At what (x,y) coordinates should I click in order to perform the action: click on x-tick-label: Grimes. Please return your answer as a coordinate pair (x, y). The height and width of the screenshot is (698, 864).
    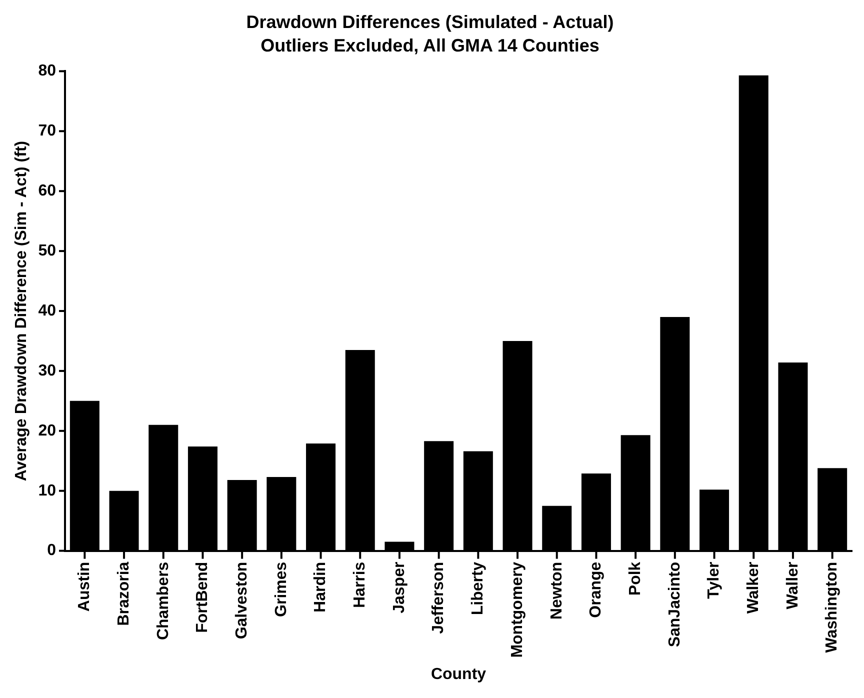
    Looking at the image, I should click on (281, 589).